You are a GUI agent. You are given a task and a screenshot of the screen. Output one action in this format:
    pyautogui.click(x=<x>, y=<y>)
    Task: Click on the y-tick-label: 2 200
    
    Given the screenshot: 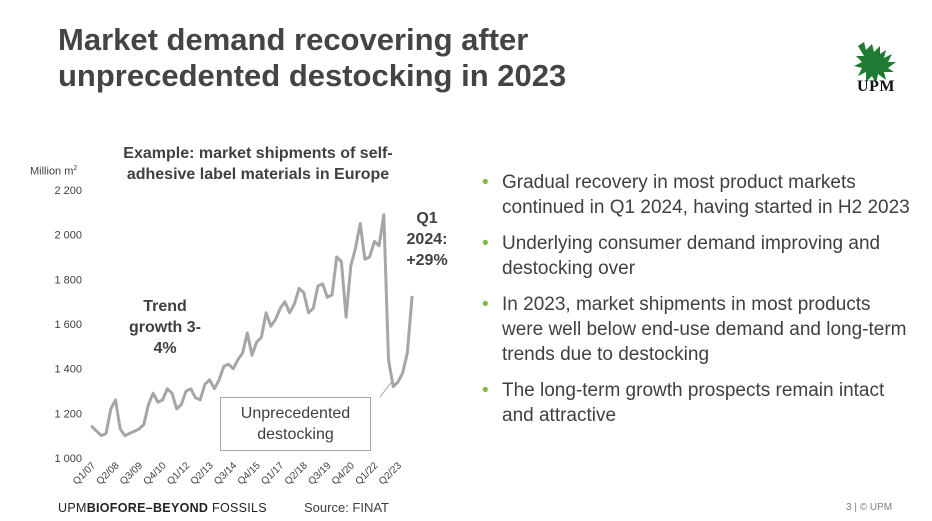 What is the action you would take?
    pyautogui.click(x=68, y=191)
    